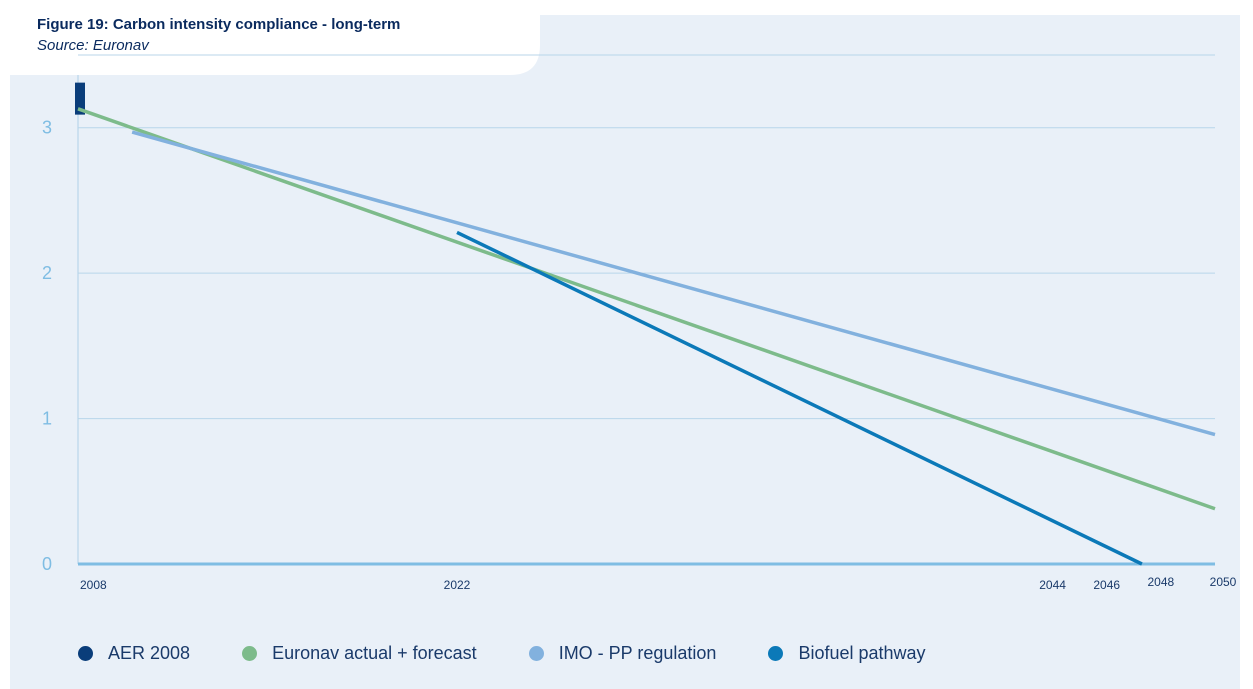 Image resolution: width=1253 pixels, height=689 pixels. What do you see at coordinates (374, 653) in the screenshot?
I see `legend-label-euronav: Euronav actual + forecast` at bounding box center [374, 653].